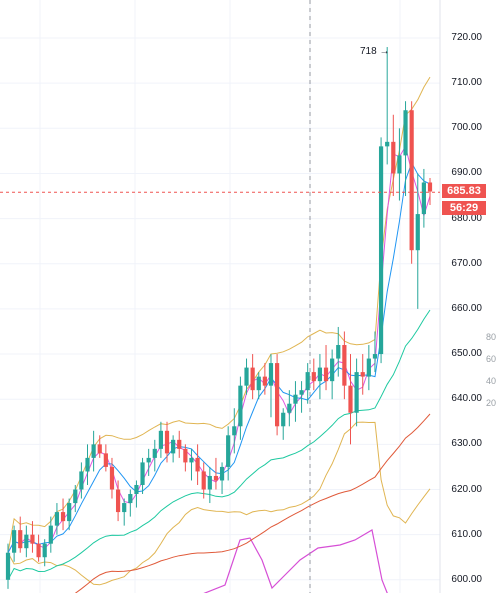 This screenshot has height=593, width=496. Describe the element at coordinates (491, 359) in the screenshot. I see `oscillator-axis-label: 60` at that location.